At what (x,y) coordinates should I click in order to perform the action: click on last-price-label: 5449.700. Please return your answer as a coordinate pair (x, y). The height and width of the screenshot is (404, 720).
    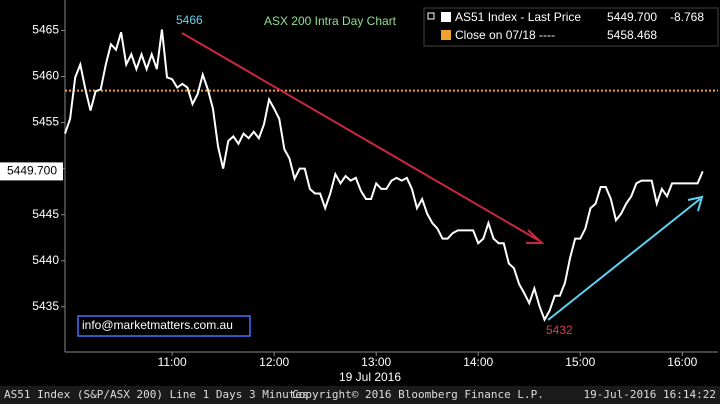
    Looking at the image, I should click on (32, 171).